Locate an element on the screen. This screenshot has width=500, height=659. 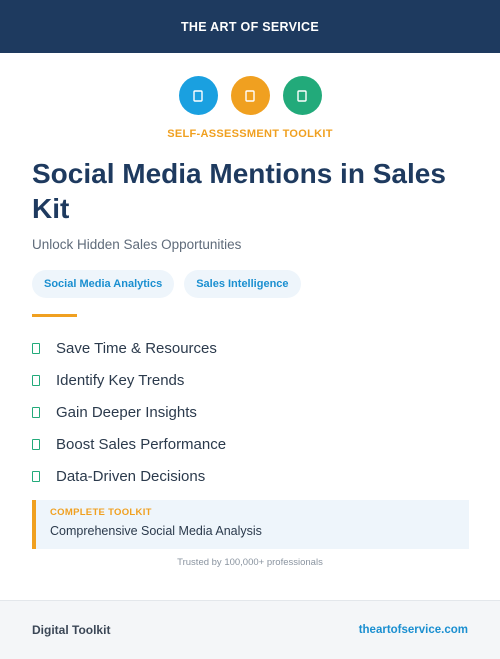
list-item: Identify Key Trends is located at coordinates (129, 380).